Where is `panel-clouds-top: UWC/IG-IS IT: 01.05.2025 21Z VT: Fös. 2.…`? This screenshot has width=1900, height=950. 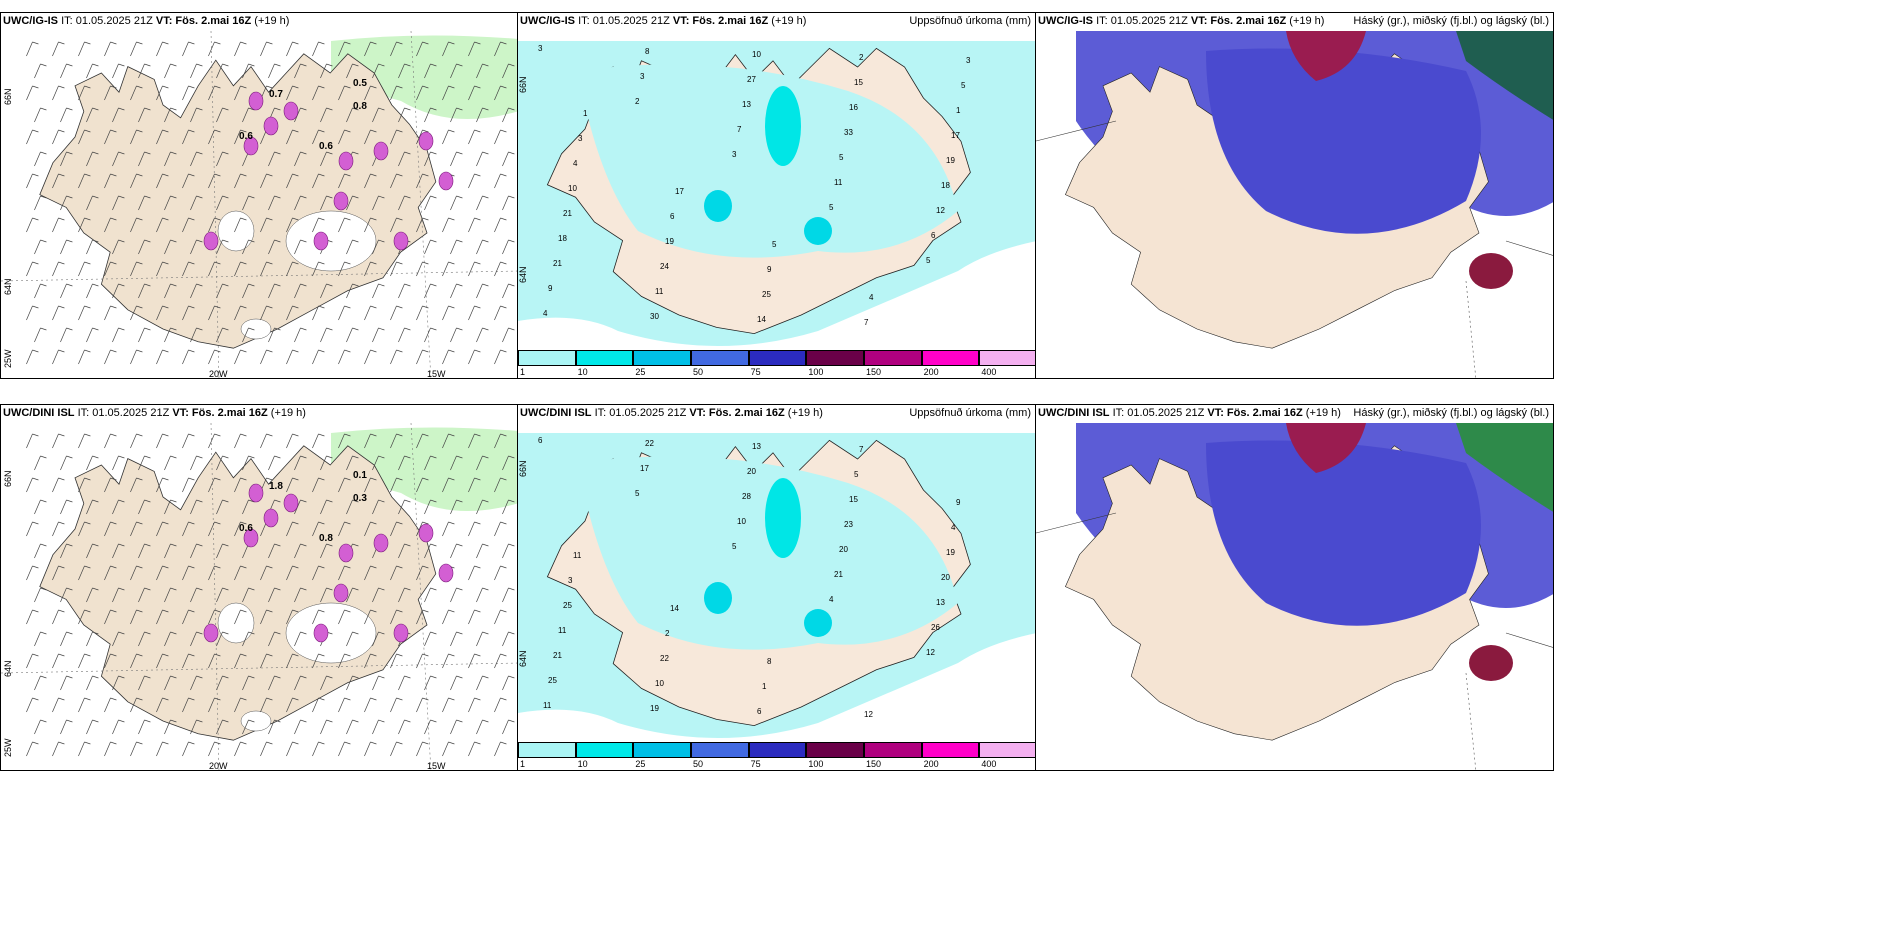 panel-clouds-top: UWC/IG-IS IT: 01.05.2025 21Z VT: Fös. 2.… is located at coordinates (1294, 195).